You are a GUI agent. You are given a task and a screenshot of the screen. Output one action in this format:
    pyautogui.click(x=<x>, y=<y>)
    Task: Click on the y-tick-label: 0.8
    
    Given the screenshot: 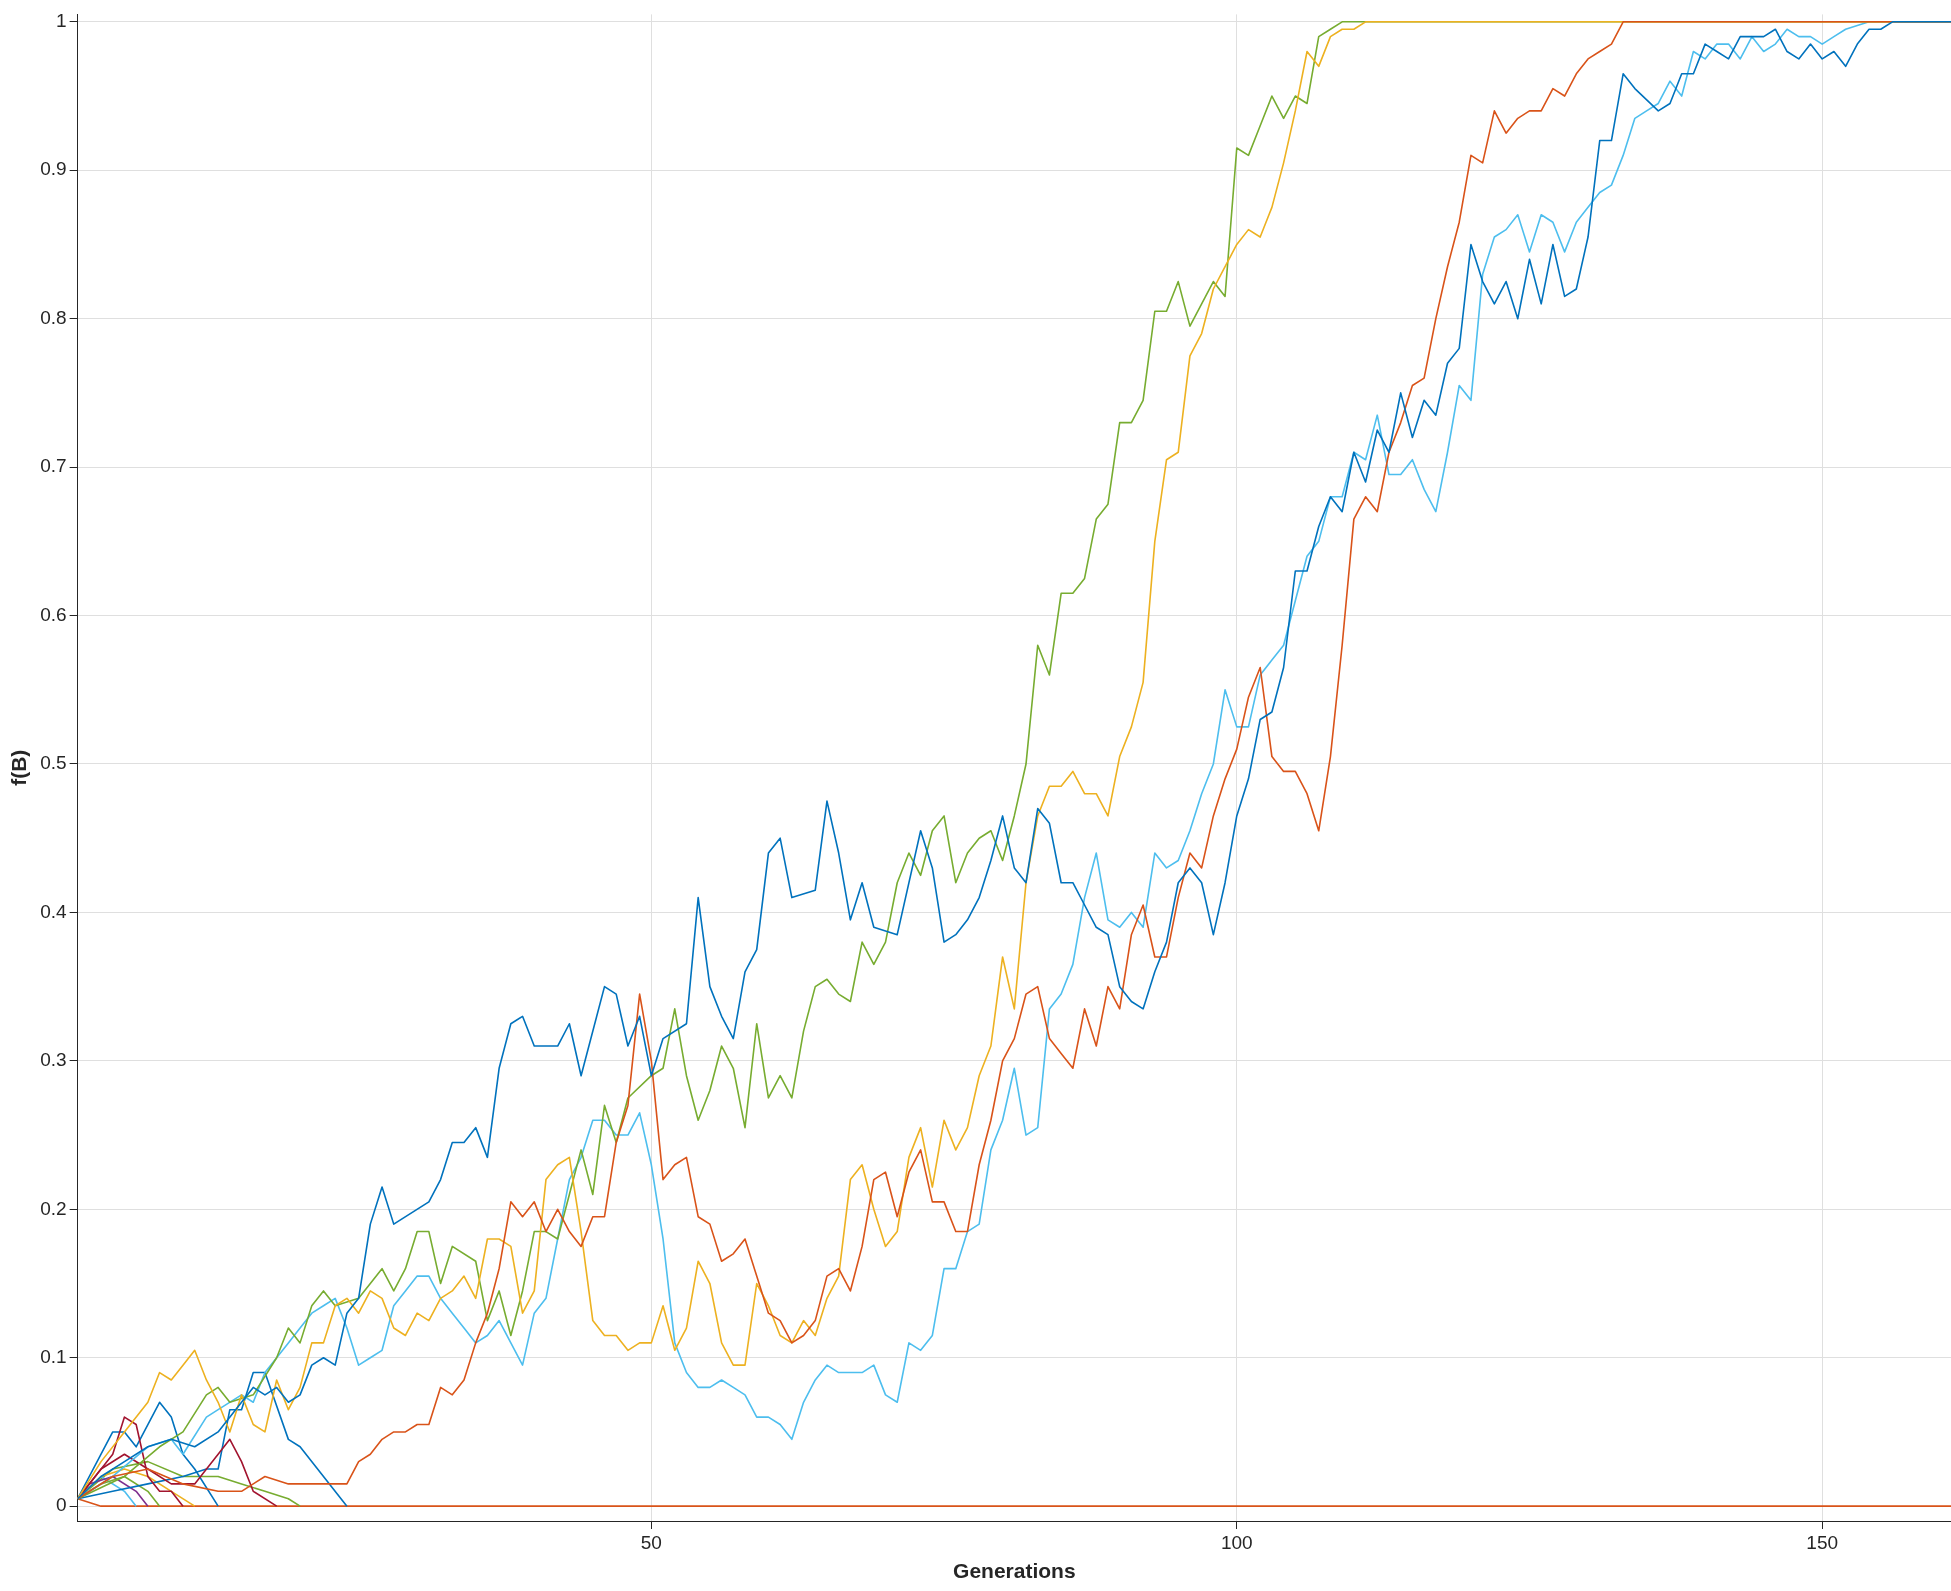 What is the action you would take?
    pyautogui.click(x=53, y=317)
    